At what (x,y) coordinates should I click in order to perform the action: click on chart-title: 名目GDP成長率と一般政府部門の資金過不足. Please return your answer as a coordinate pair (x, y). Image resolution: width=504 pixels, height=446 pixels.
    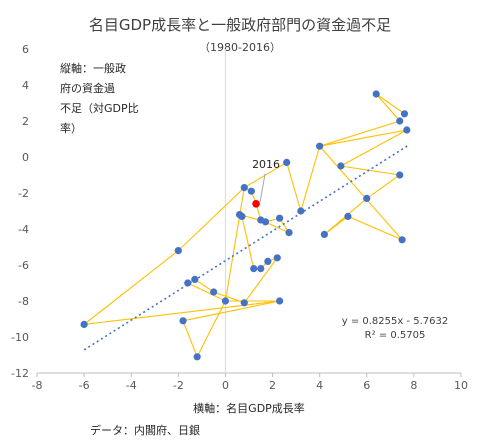
    Looking at the image, I should click on (240, 25).